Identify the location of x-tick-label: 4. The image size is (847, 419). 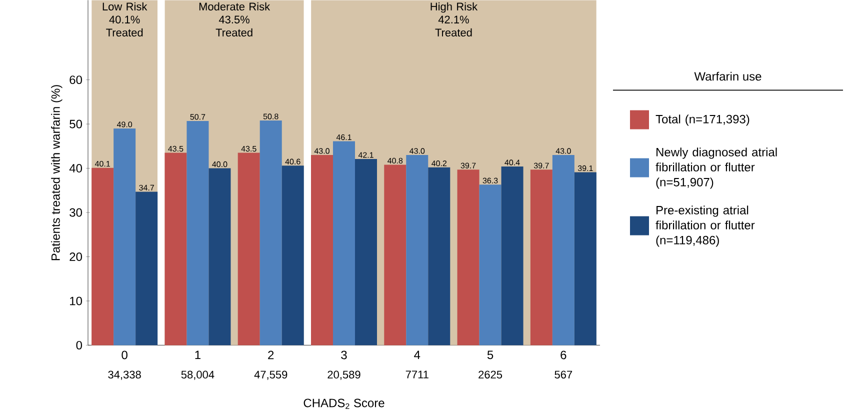
(417, 354).